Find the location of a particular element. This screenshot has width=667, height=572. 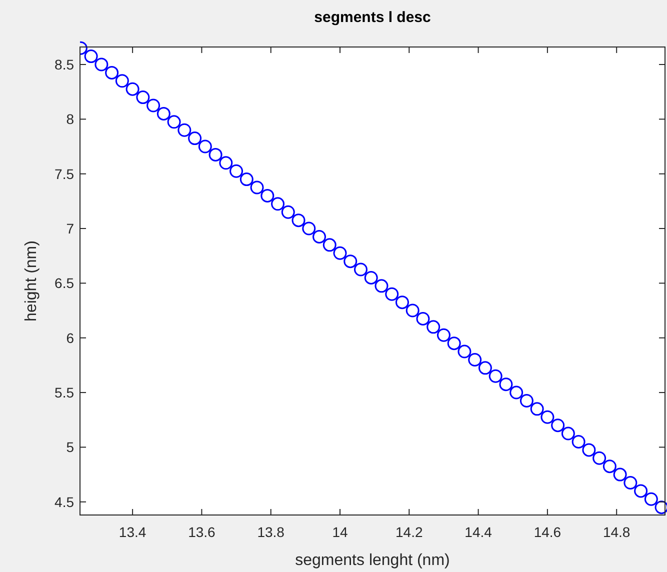

x-tick-label: 13.8 is located at coordinates (271, 532).